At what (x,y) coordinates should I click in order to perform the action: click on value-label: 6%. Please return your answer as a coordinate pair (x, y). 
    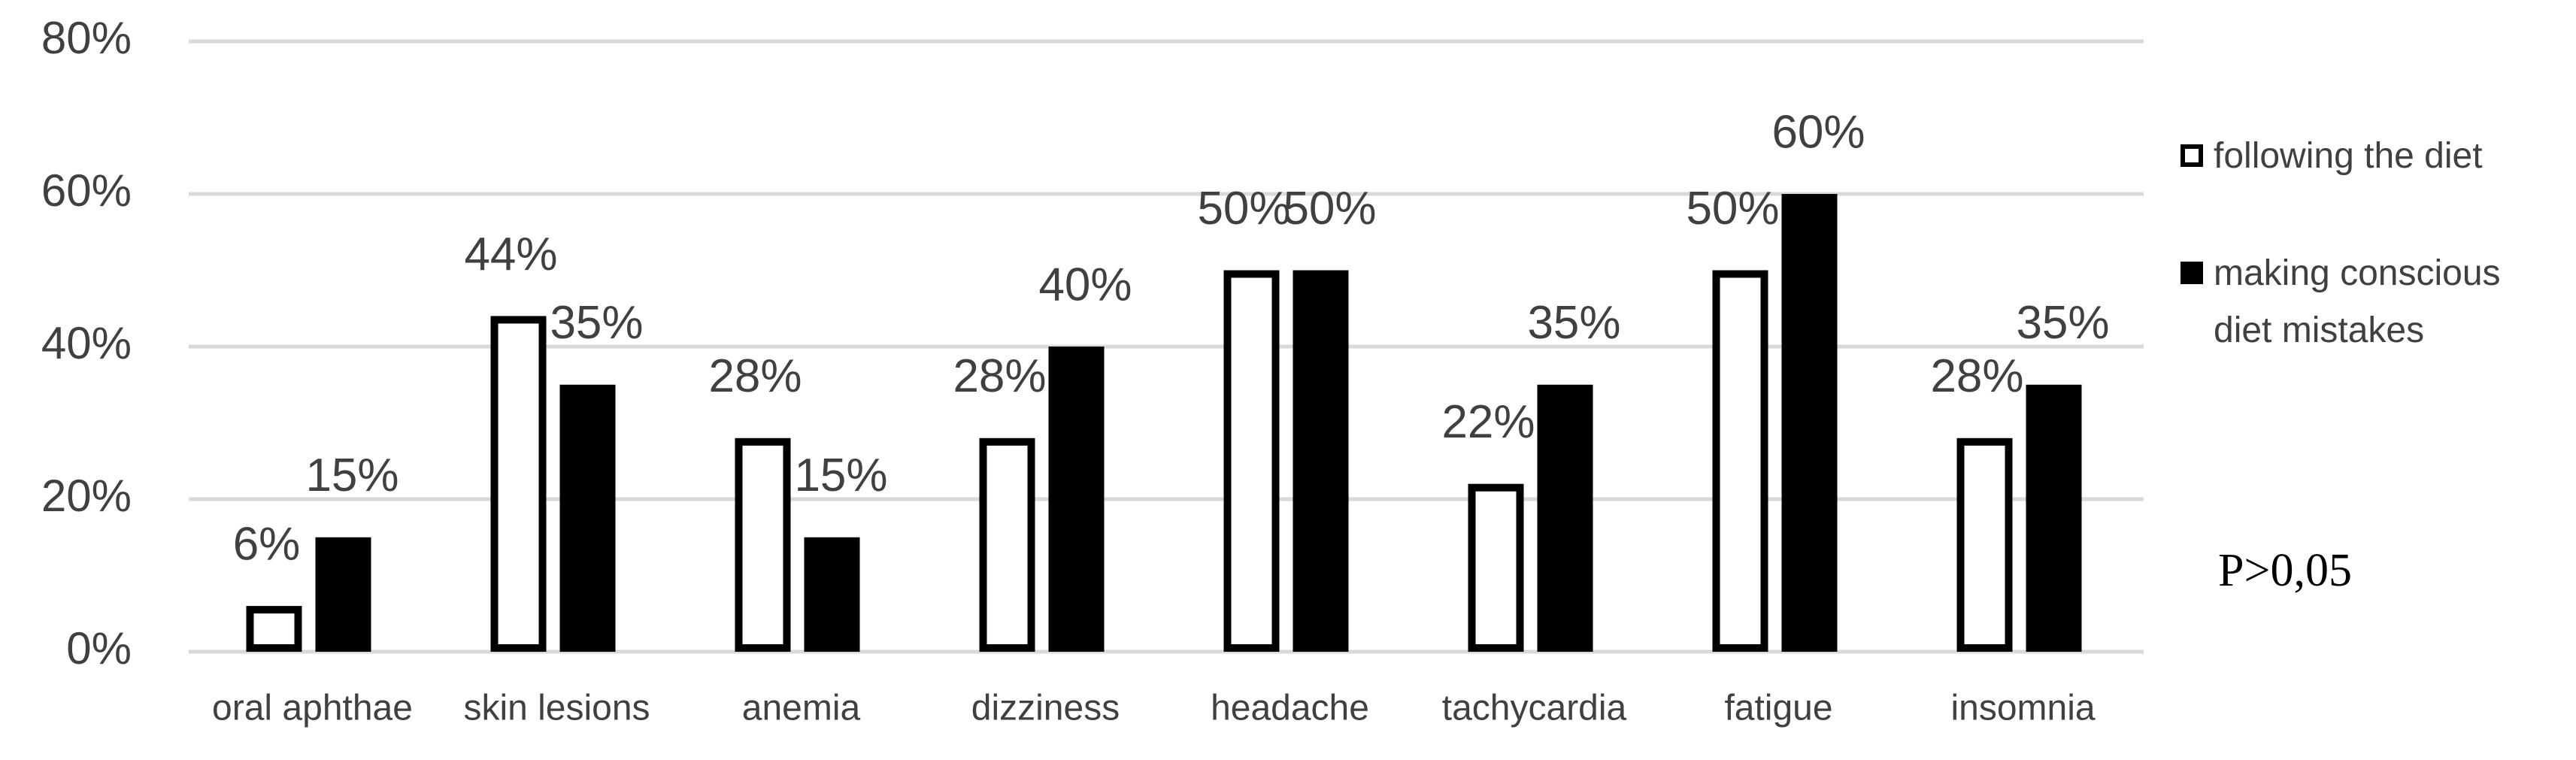
    Looking at the image, I should click on (267, 544).